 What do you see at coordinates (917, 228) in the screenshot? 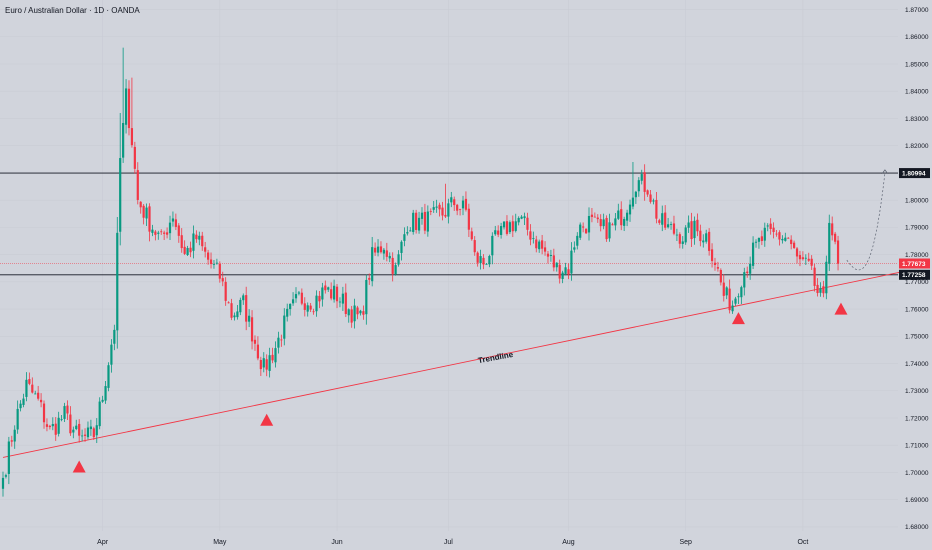
I see `y-tick-label: 1.79000` at bounding box center [917, 228].